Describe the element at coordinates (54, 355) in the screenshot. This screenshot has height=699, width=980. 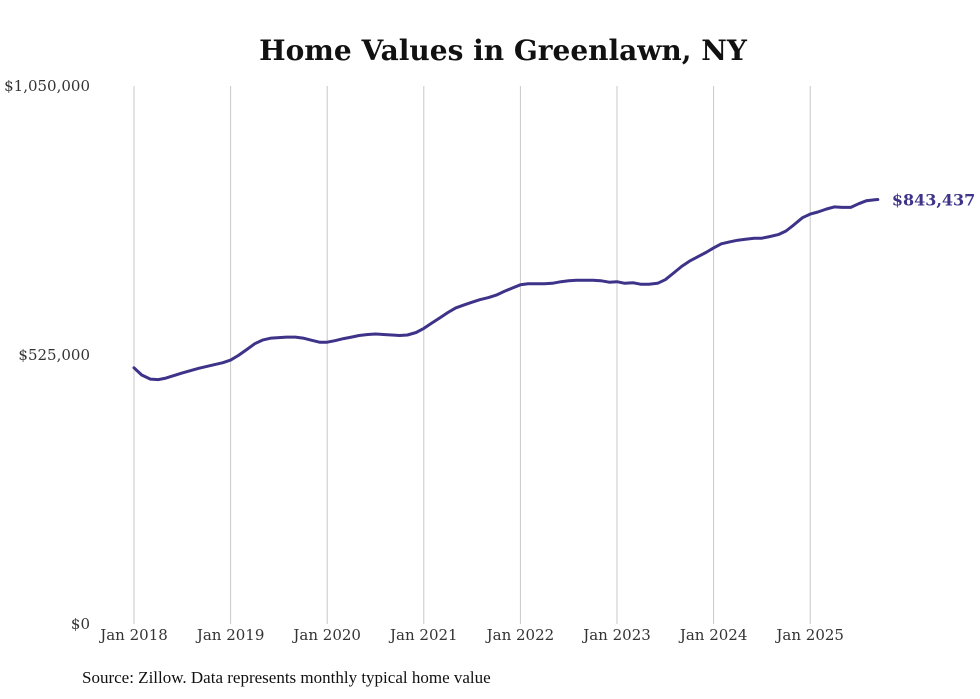
I see `y-tick-label: $525,000` at that location.